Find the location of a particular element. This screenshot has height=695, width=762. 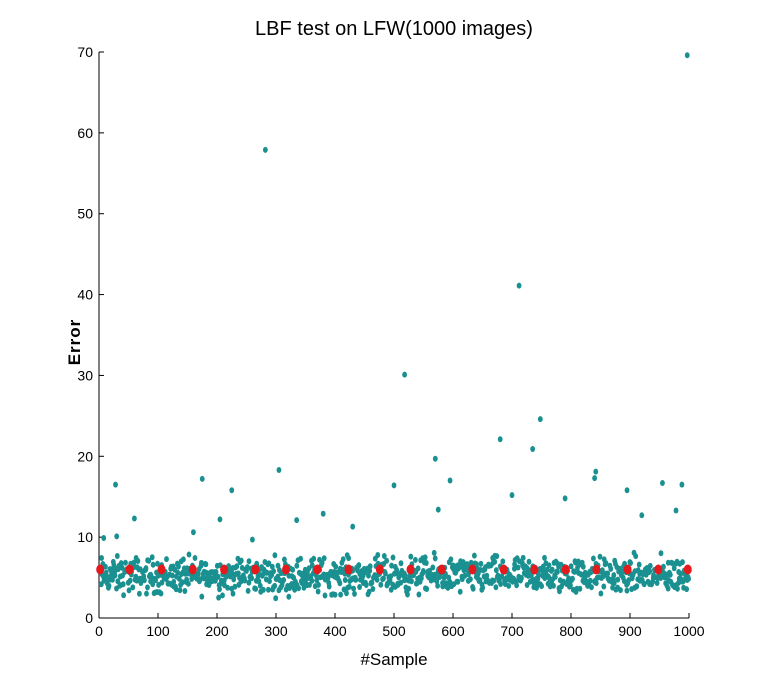

x-tick-label: 900 is located at coordinates (630, 631).